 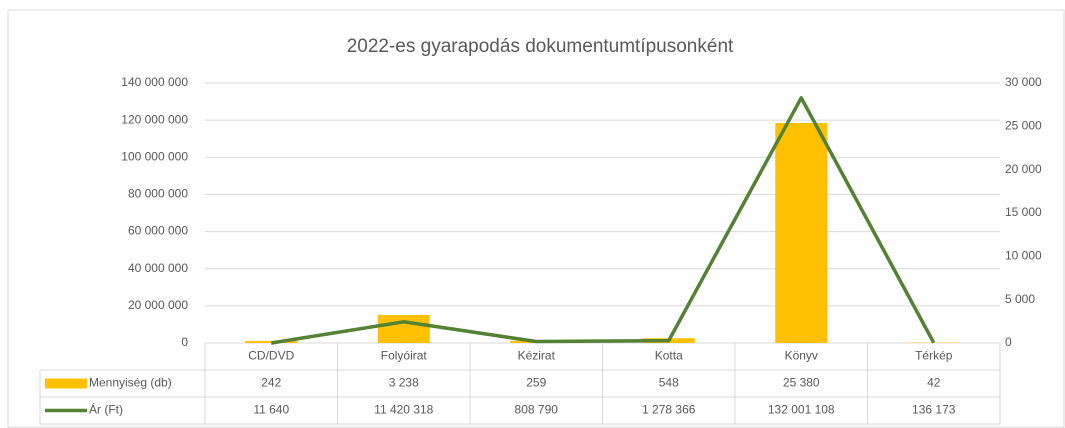 I want to click on y-tick-label: 60 000 000, so click(x=158, y=231).